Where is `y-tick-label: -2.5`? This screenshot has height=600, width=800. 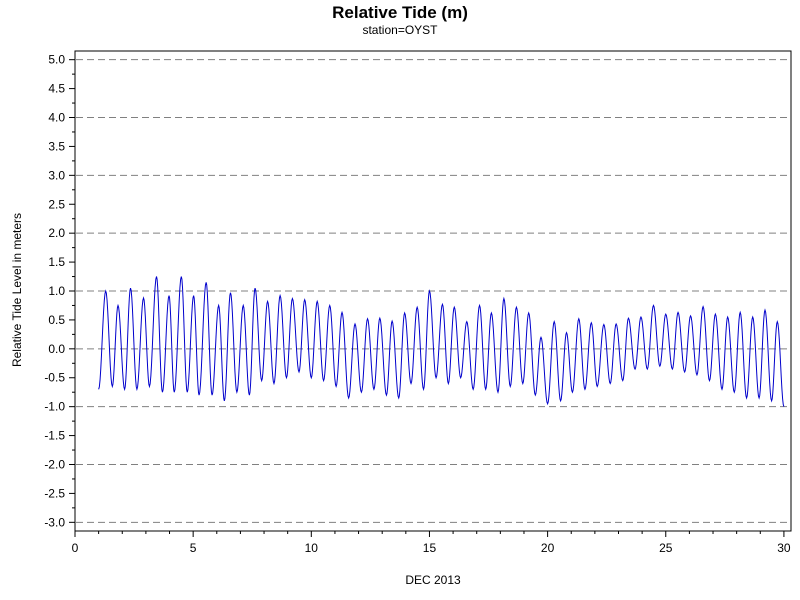 y-tick-label: -2.5 is located at coordinates (54, 493).